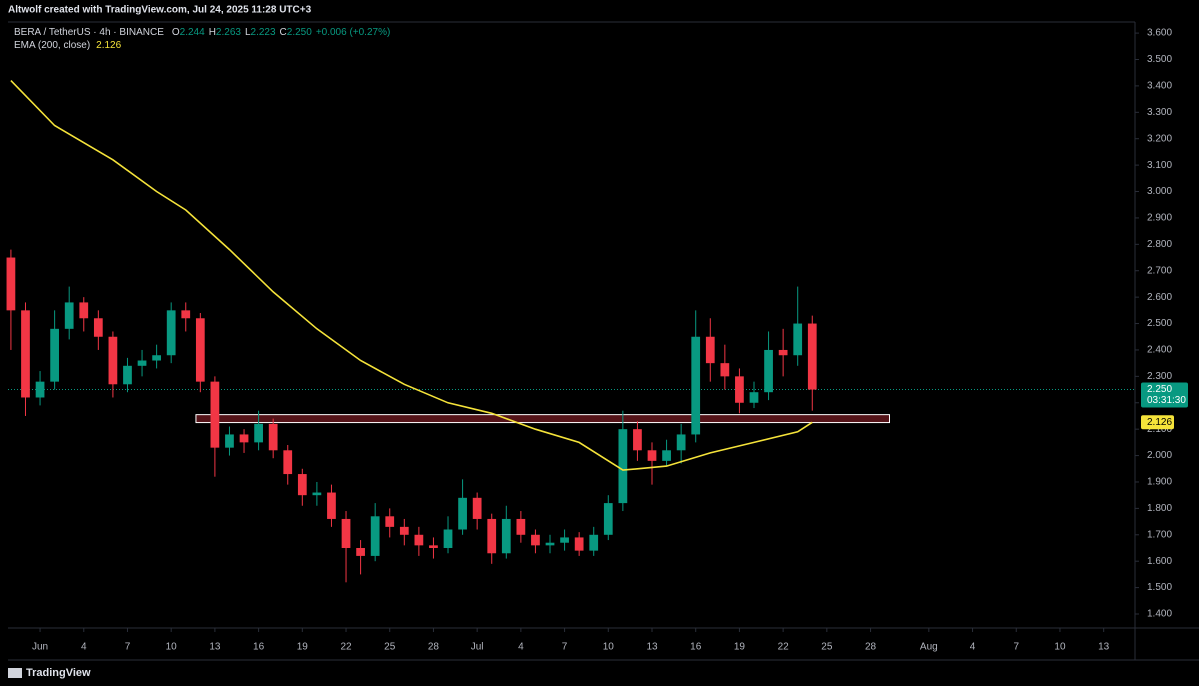 Image resolution: width=1199 pixels, height=686 pixels. What do you see at coordinates (1159, 138) in the screenshot?
I see `y-tick-label: 3.200` at bounding box center [1159, 138].